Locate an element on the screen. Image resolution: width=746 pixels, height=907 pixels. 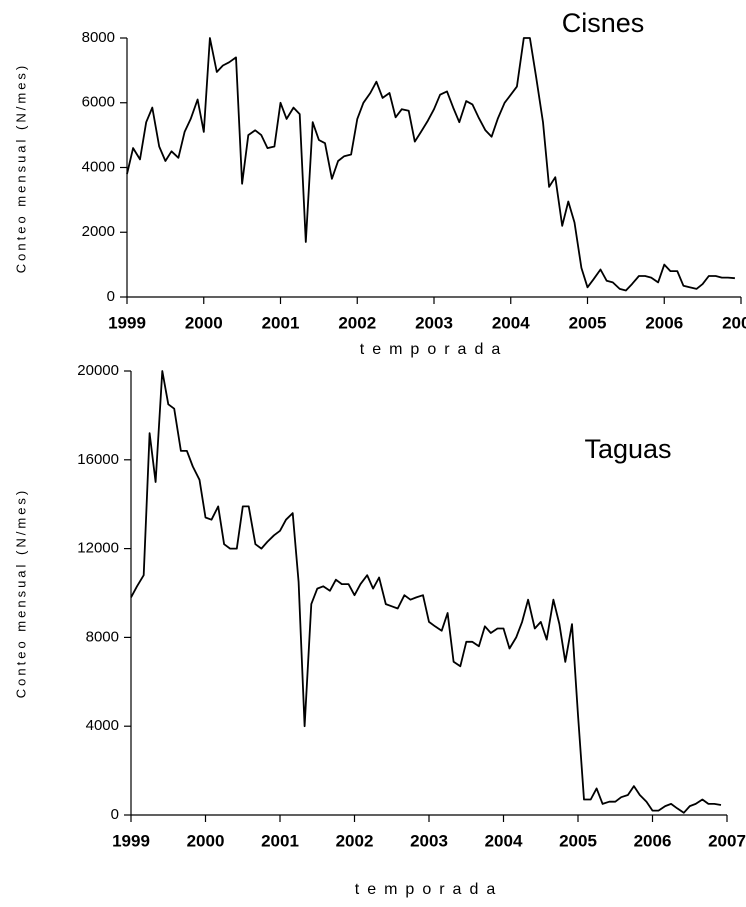
y-tick-label: 6000 is located at coordinates (98, 102).